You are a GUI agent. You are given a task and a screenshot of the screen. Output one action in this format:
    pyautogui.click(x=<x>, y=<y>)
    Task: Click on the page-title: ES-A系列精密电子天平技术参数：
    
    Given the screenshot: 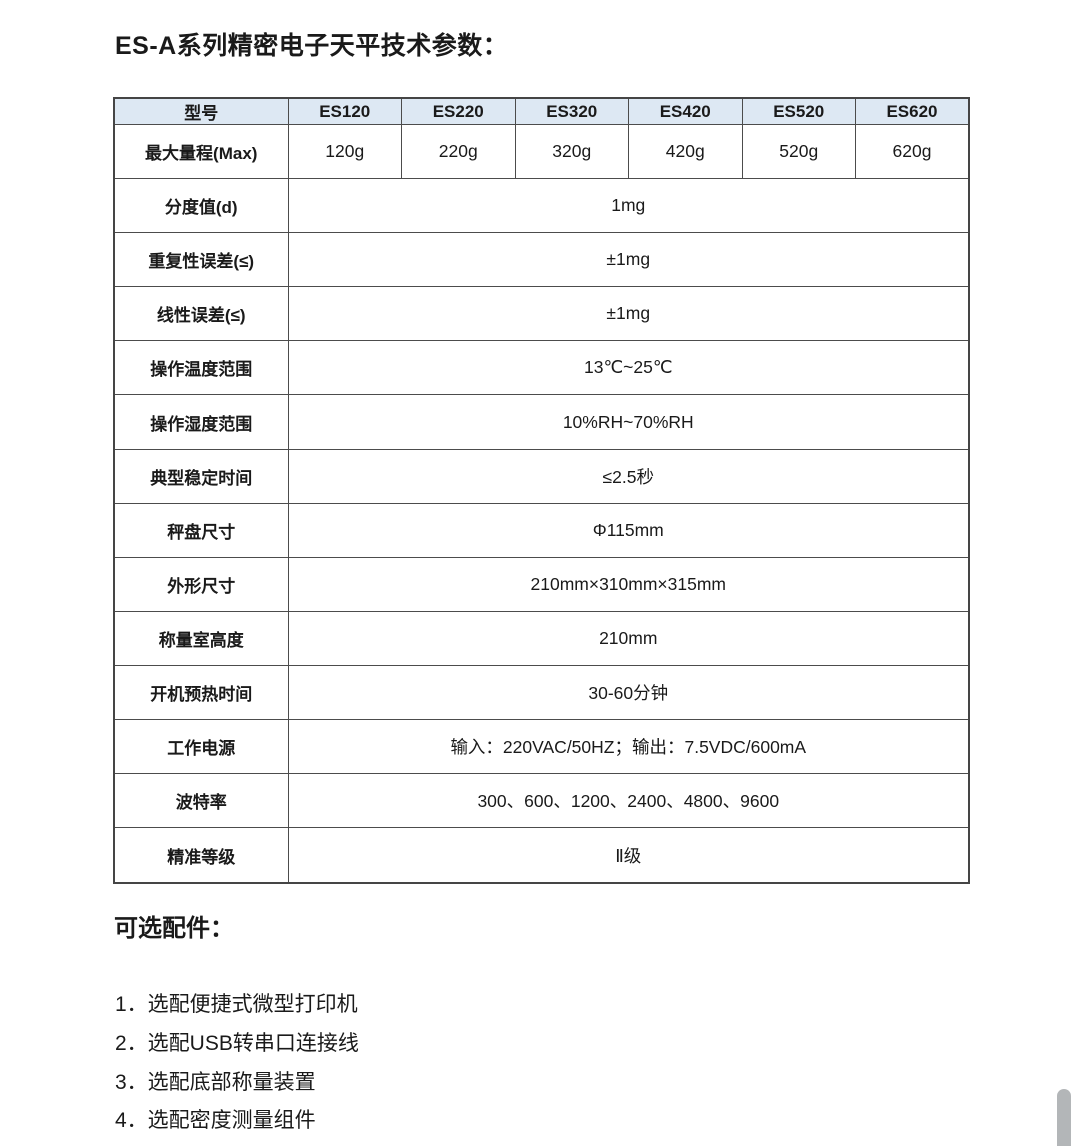 What is the action you would take?
    pyautogui.click(x=312, y=46)
    